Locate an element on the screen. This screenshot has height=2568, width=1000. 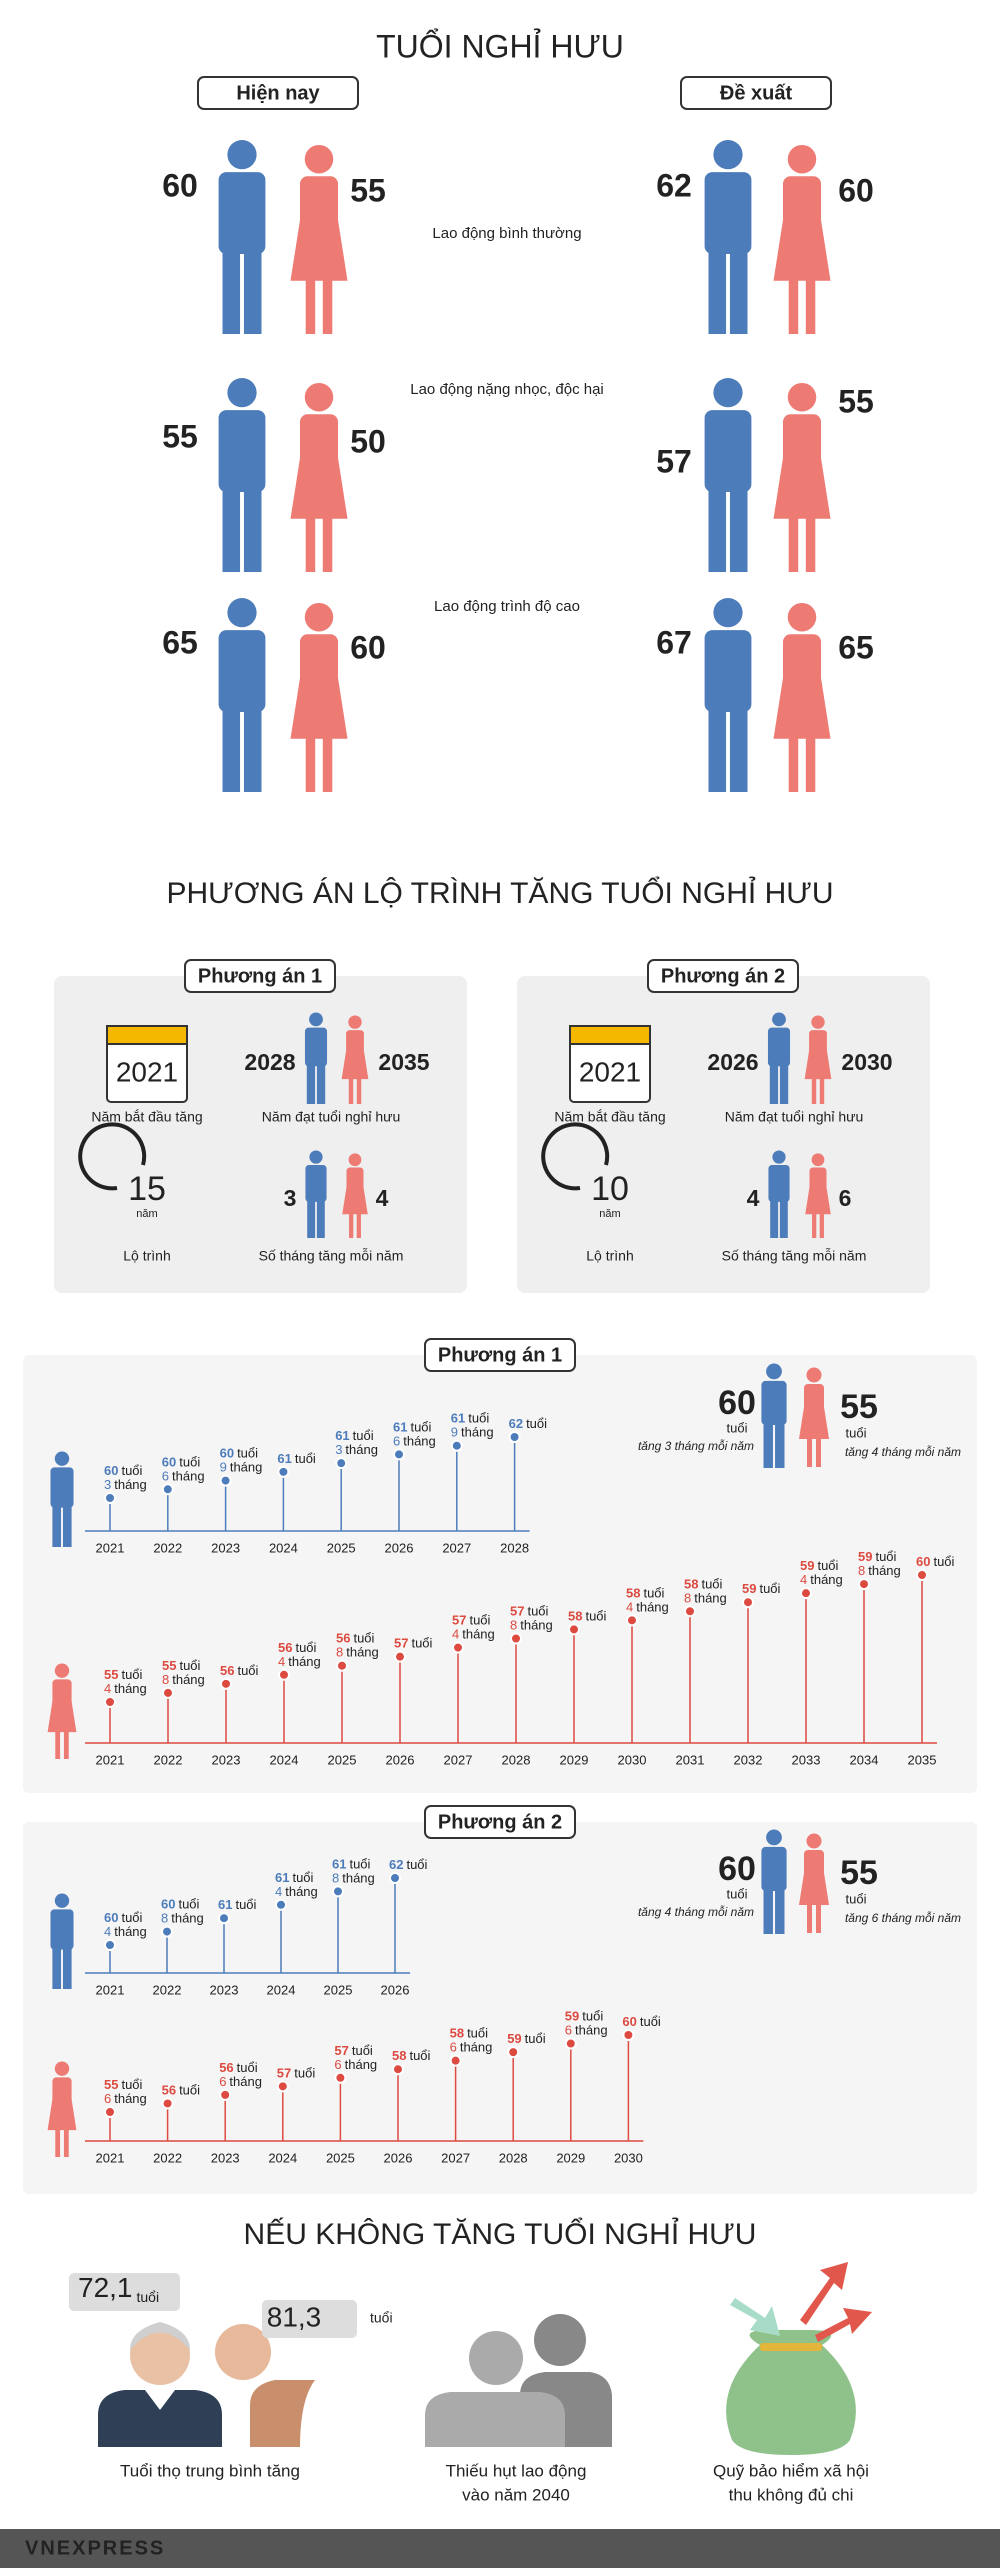
age: 57 is located at coordinates (341, 2050).